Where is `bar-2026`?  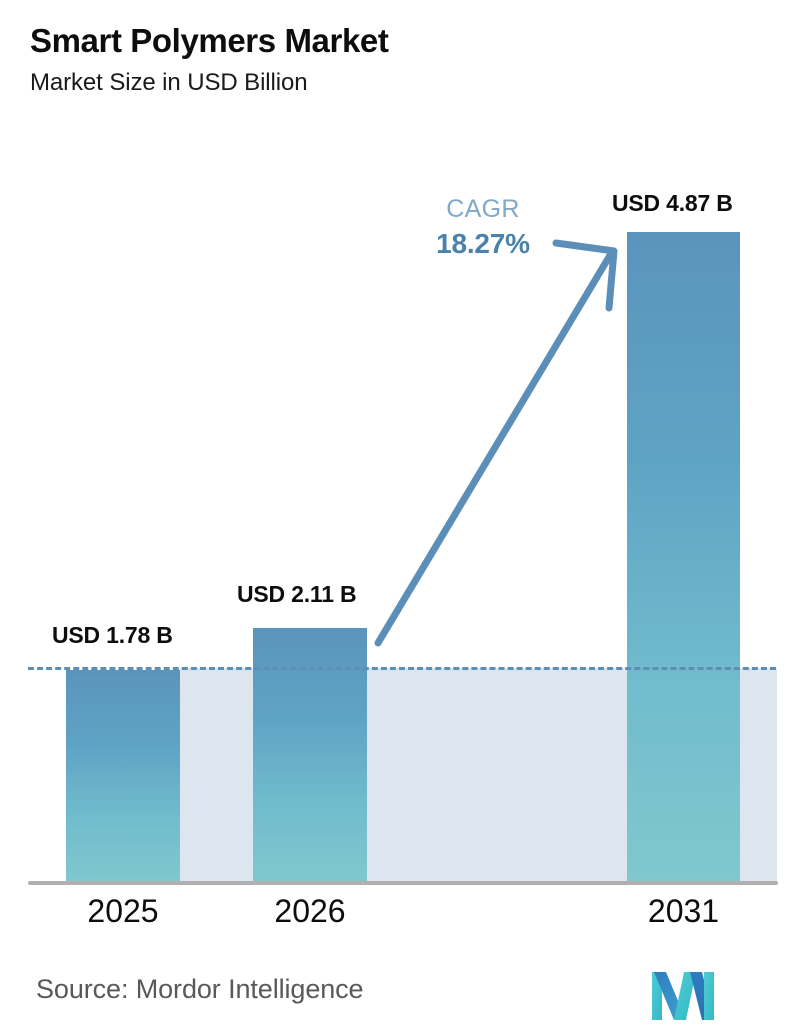
bar-2026 is located at coordinates (310, 755).